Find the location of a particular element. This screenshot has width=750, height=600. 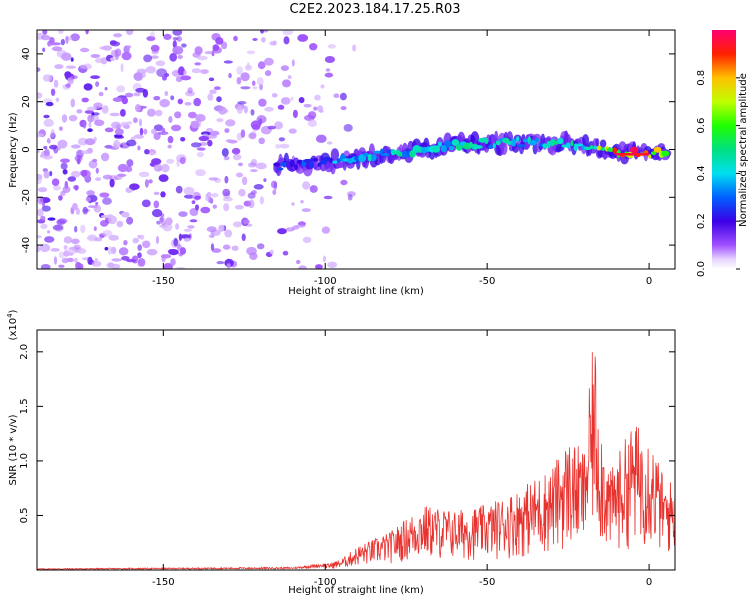

colorbar-tick-label: 0.6 is located at coordinates (701, 126).